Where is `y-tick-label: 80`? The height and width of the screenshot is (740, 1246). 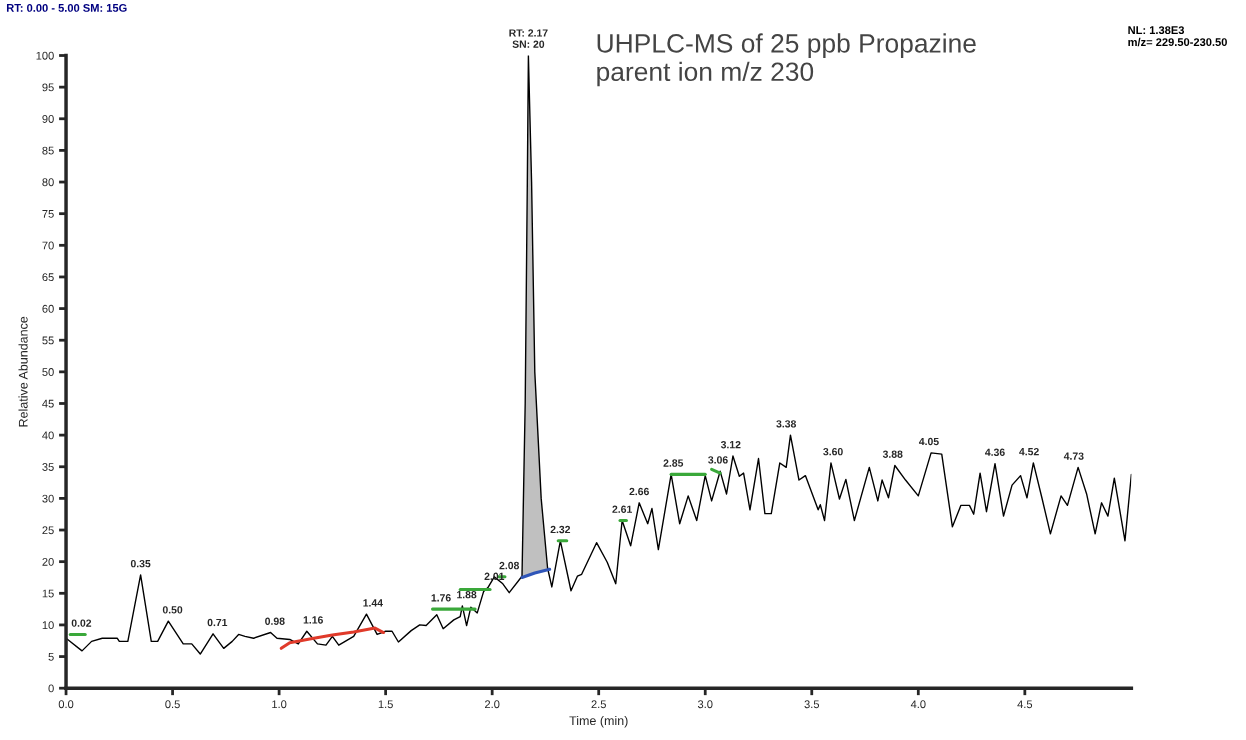 y-tick-label: 80 is located at coordinates (48, 182).